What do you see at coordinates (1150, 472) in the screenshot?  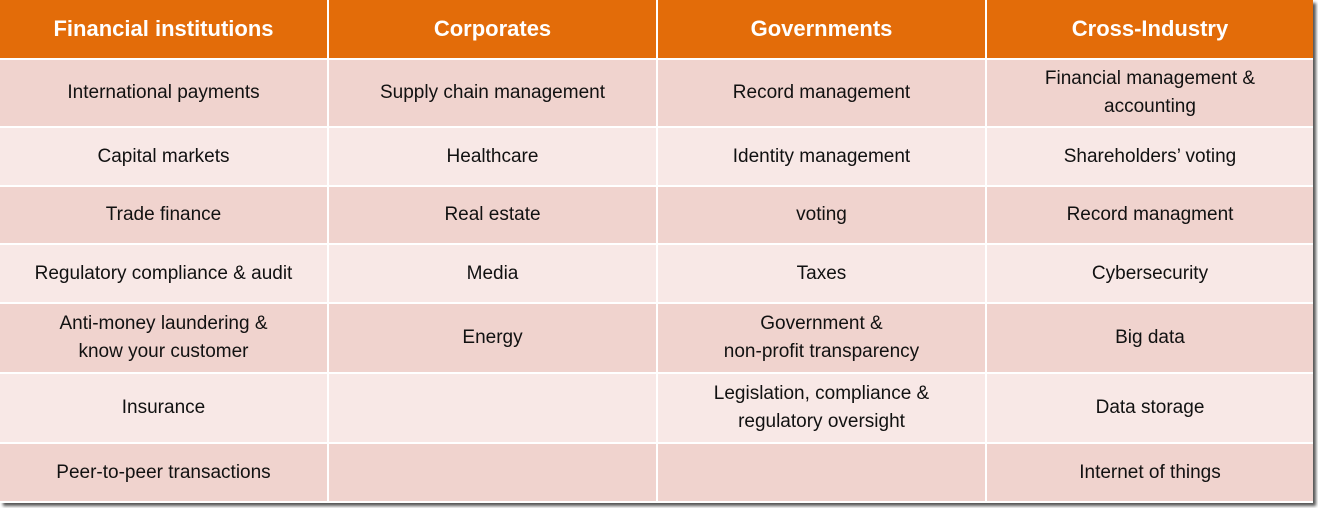 I see `table-cell: Internet of things` at bounding box center [1150, 472].